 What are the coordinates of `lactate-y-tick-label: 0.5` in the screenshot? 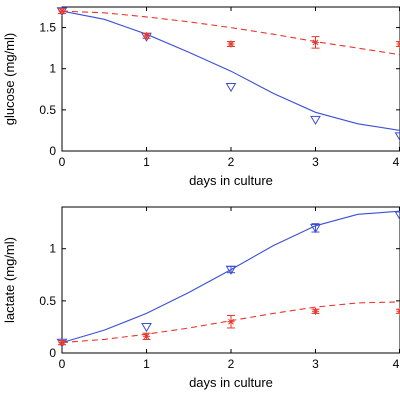 It's located at (47, 301).